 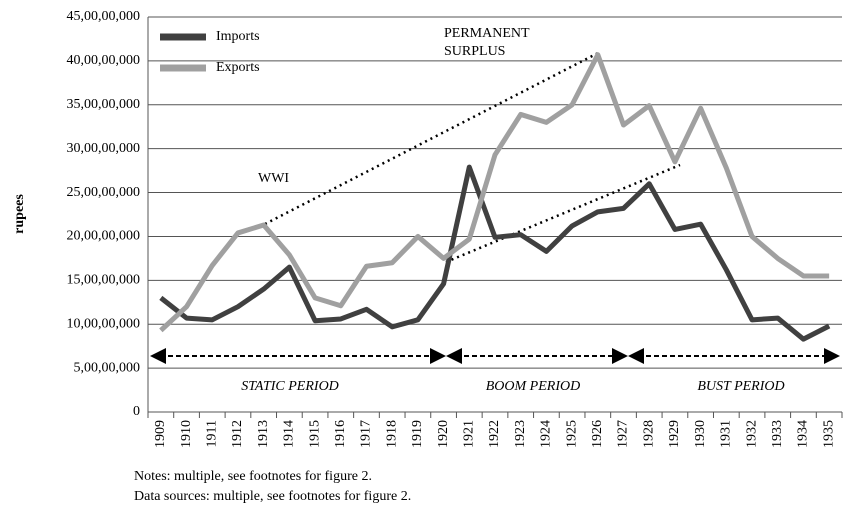 What do you see at coordinates (314, 434) in the screenshot?
I see `x-tick-label: 1915` at bounding box center [314, 434].